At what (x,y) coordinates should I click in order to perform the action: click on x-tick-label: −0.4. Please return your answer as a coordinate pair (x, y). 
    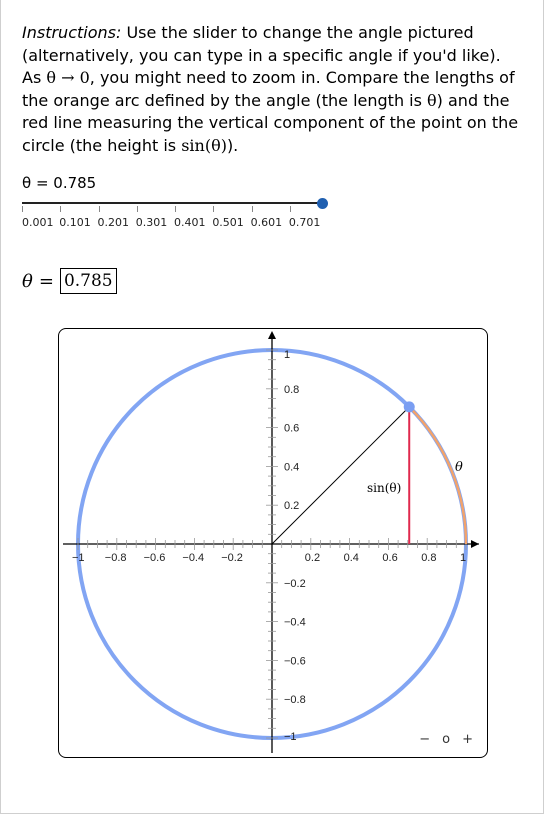
    Looking at the image, I should click on (193, 558).